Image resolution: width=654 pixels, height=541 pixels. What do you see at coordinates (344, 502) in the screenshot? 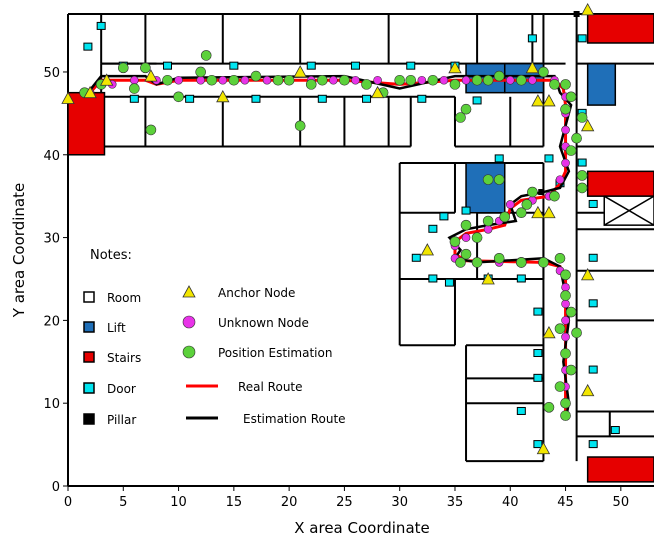
I see `x-tick-label: 25` at bounding box center [344, 502].